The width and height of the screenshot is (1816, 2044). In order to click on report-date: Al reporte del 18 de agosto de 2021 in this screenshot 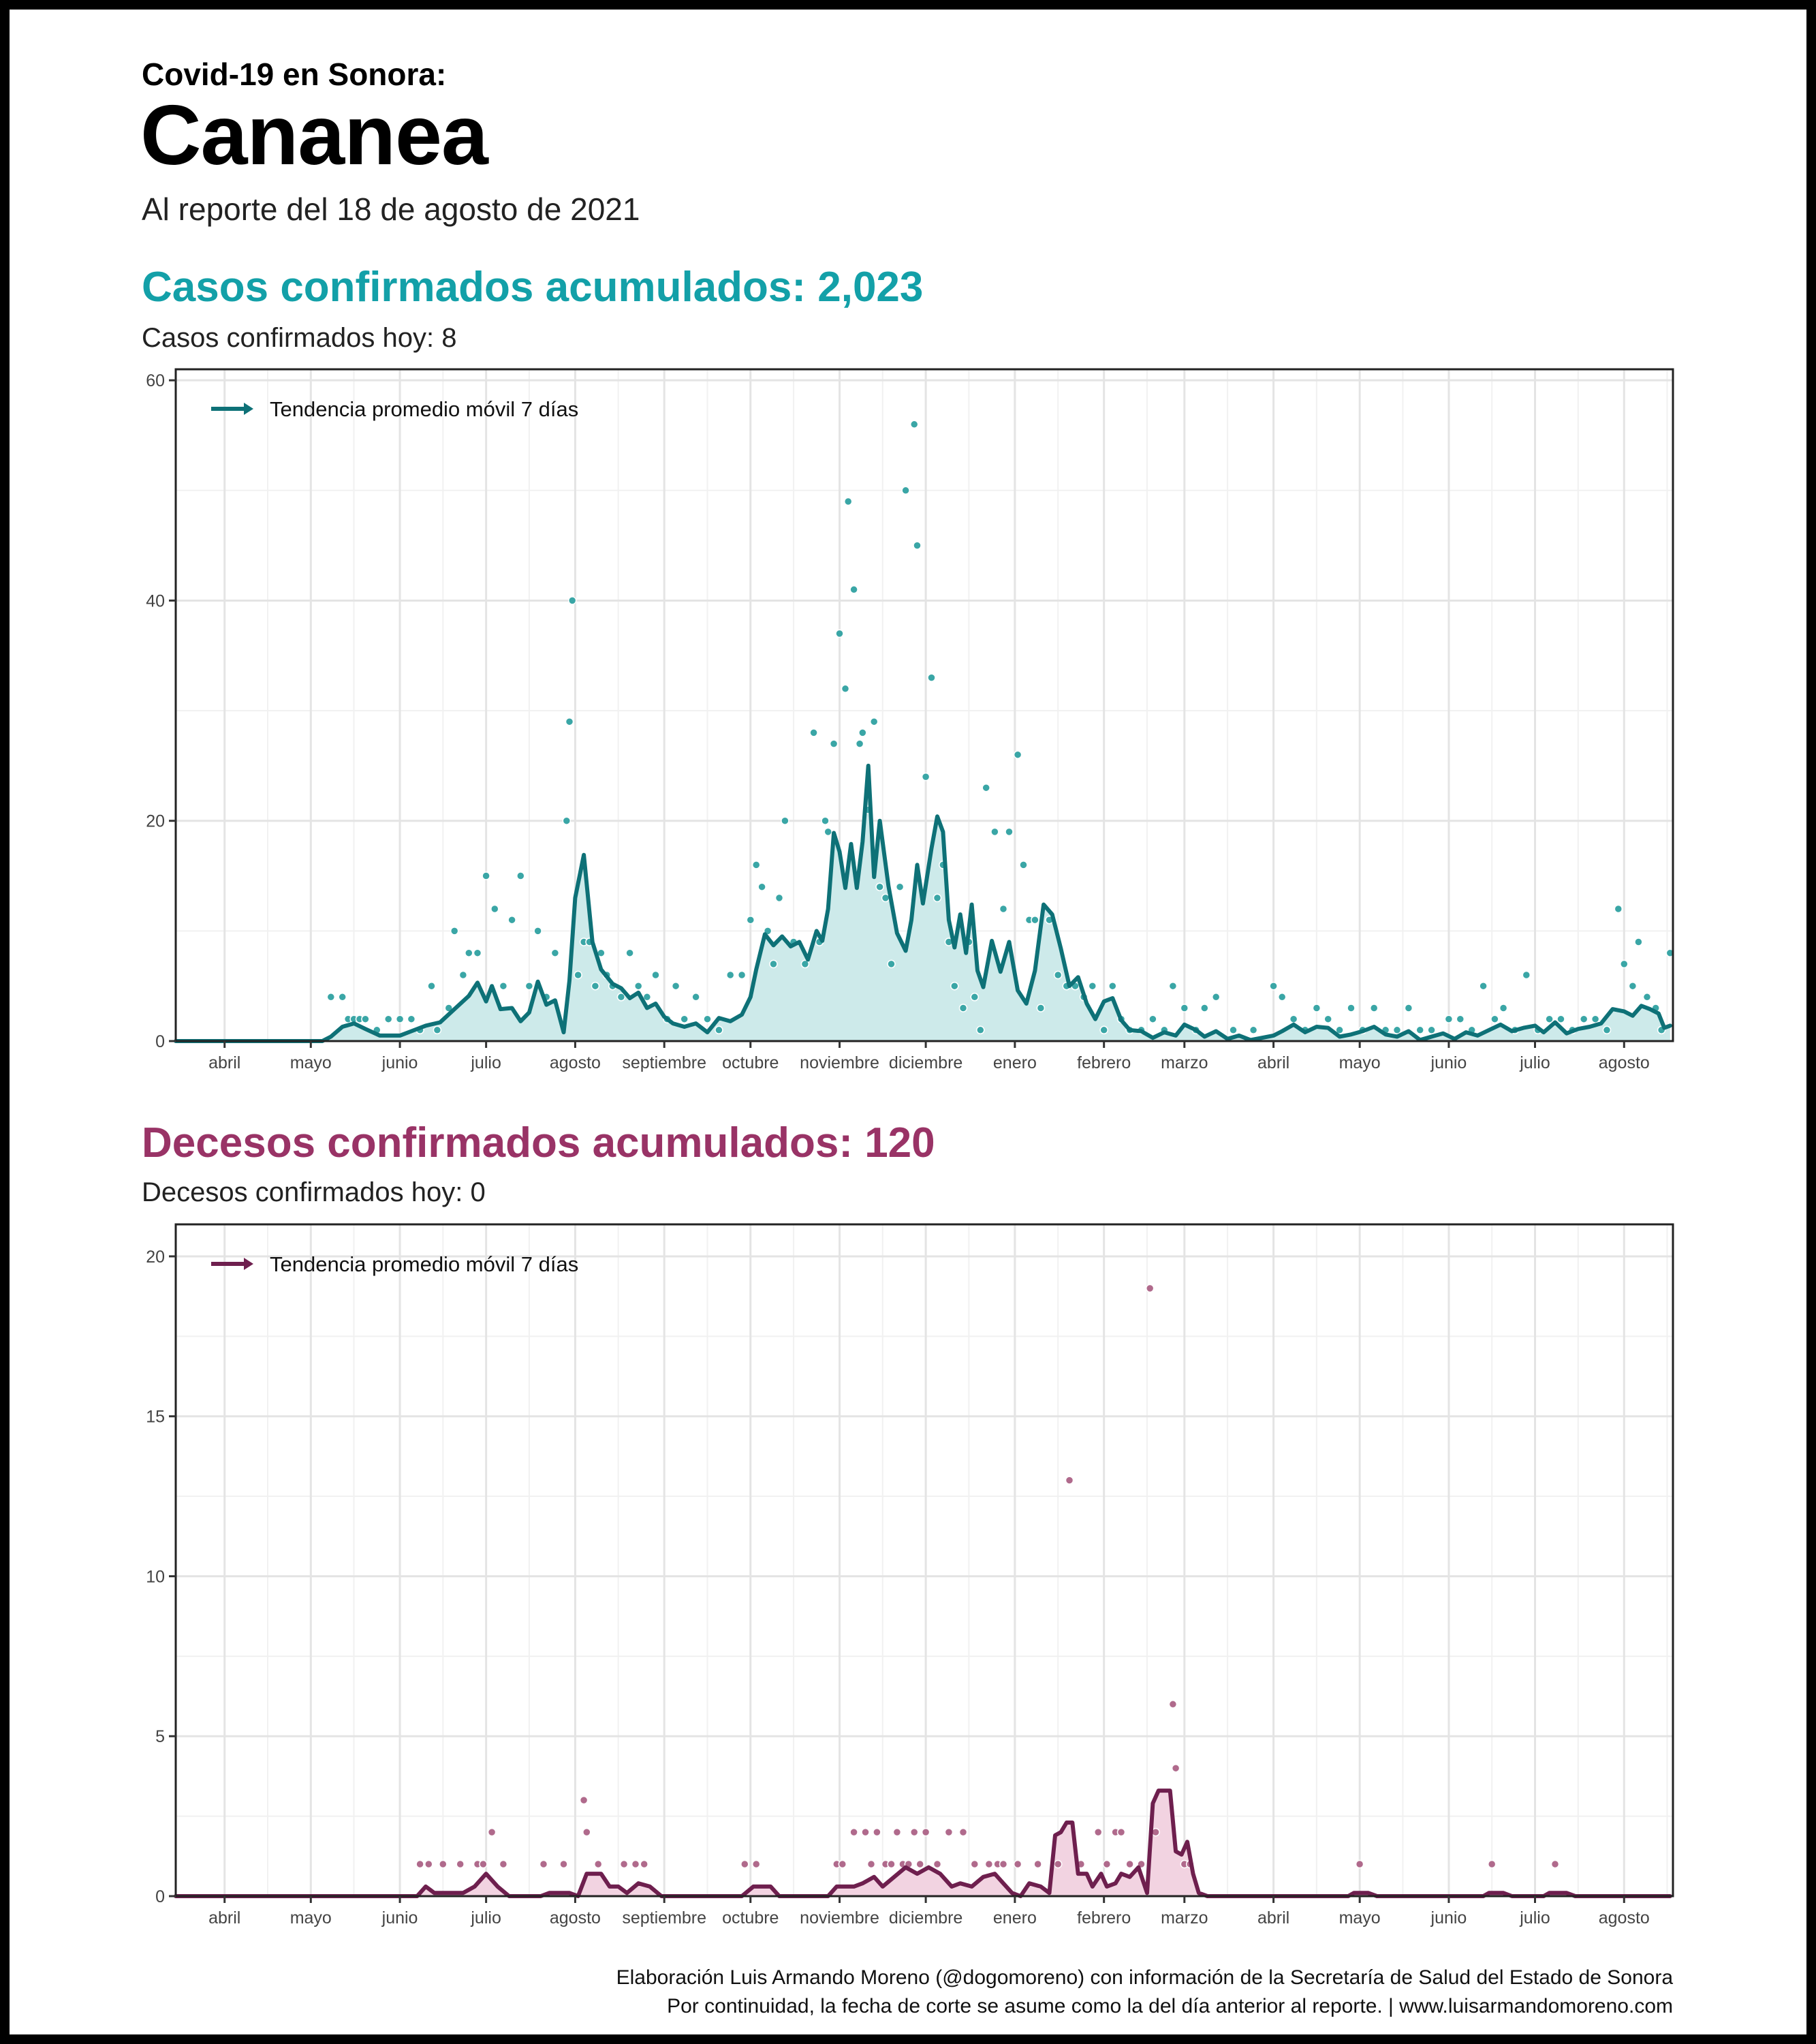, I will do `click(391, 209)`.